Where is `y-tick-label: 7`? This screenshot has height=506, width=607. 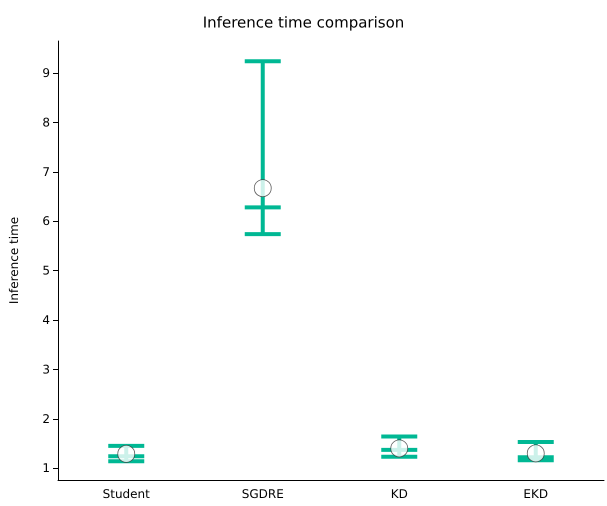
y-tick-label: 7 is located at coordinates (46, 171).